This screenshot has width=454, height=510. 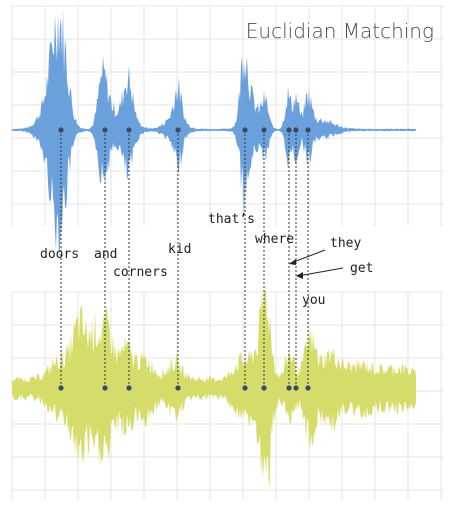 What do you see at coordinates (264, 388) in the screenshot?
I see `marker-bottom-where` at bounding box center [264, 388].